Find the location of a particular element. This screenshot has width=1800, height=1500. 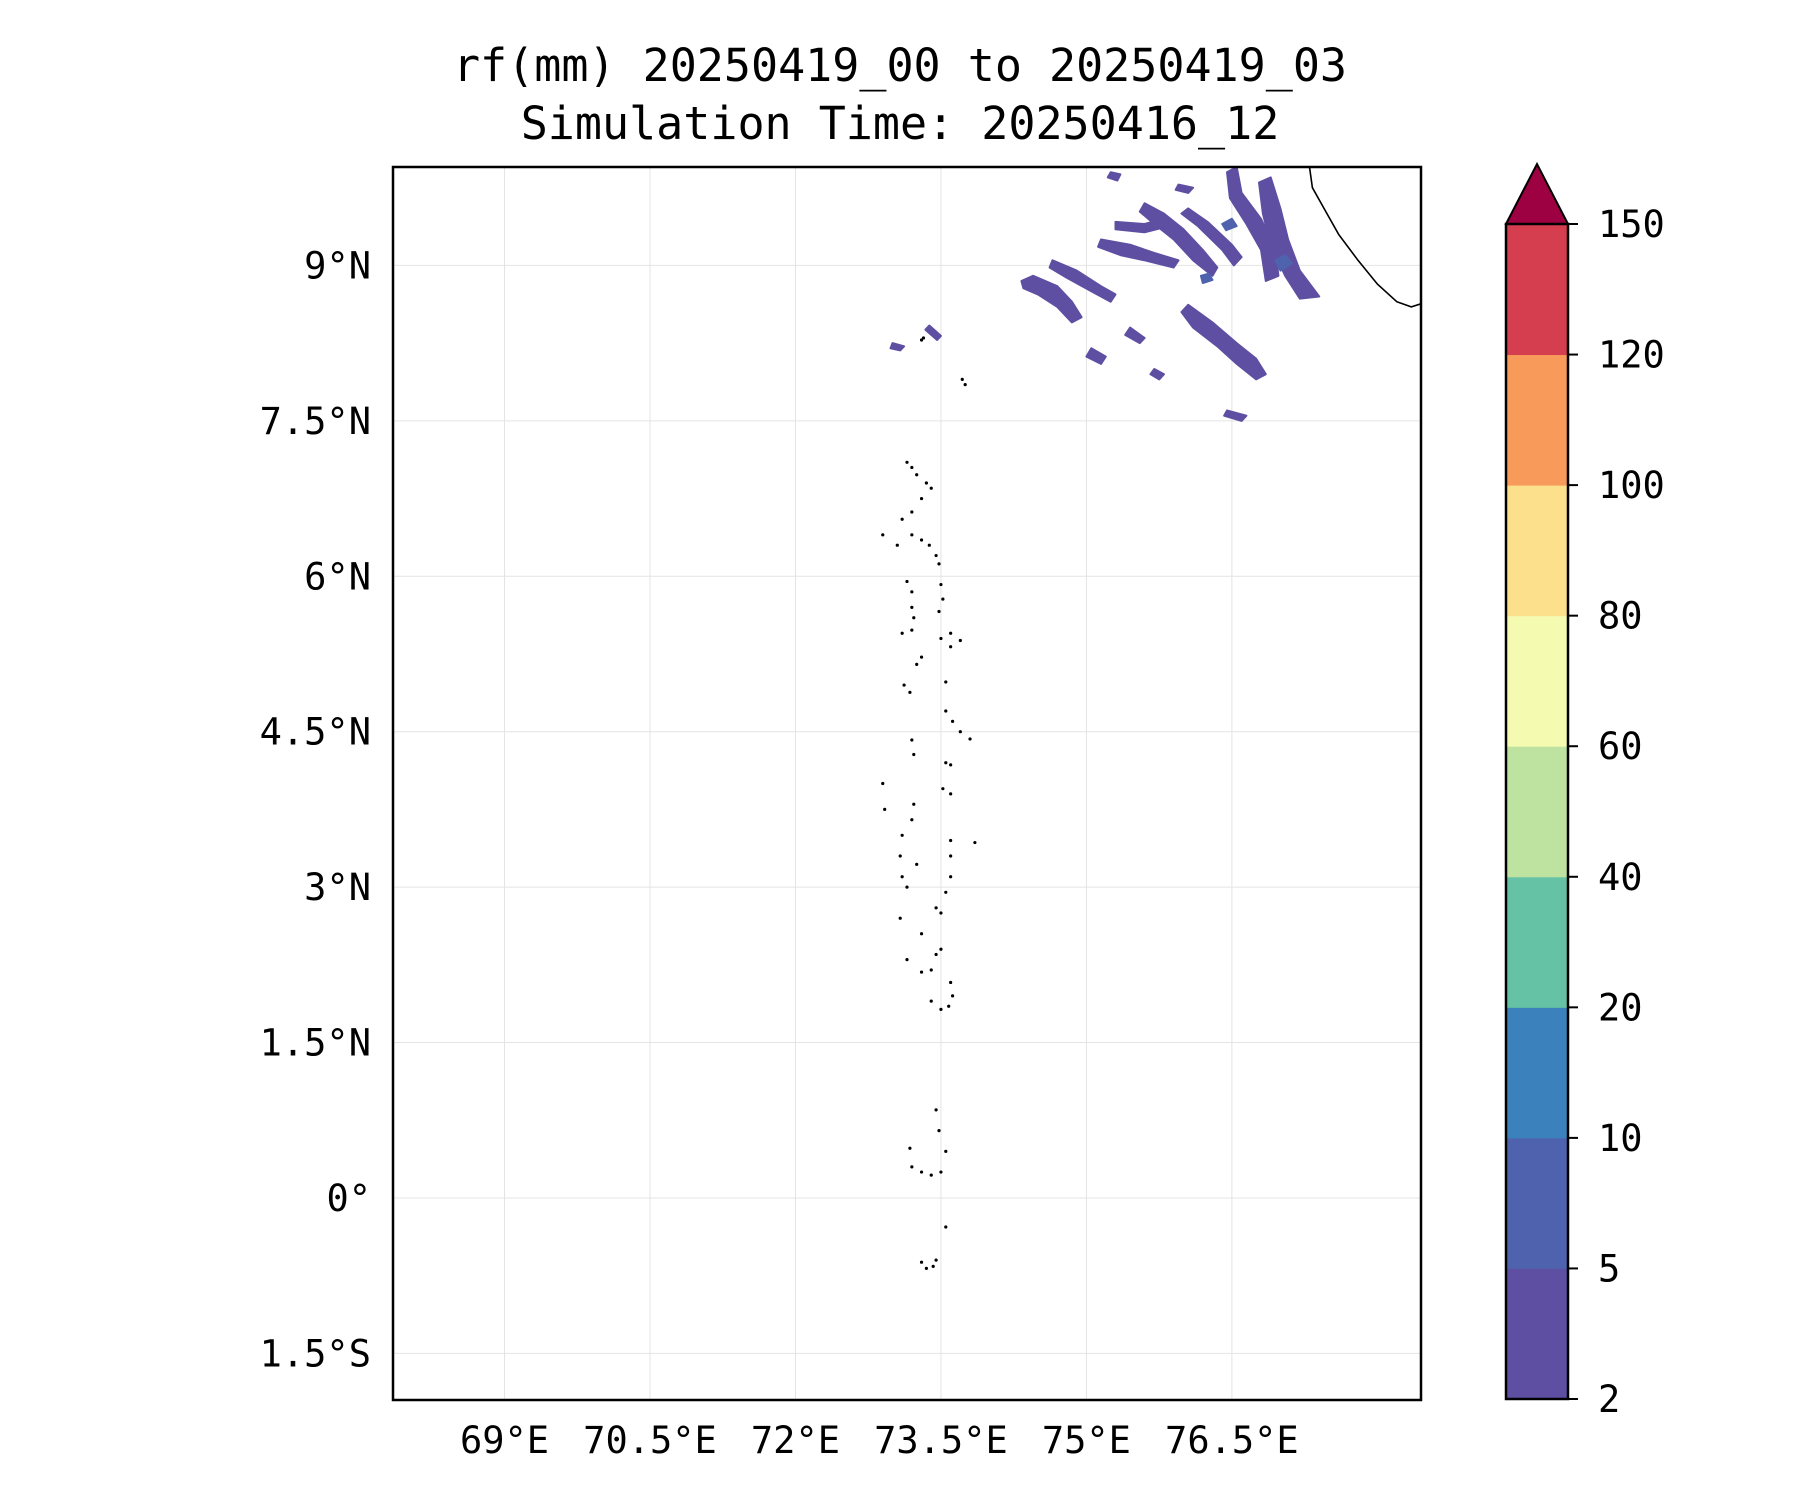

colorbar-tick-label: 120 is located at coordinates (1631, 355).